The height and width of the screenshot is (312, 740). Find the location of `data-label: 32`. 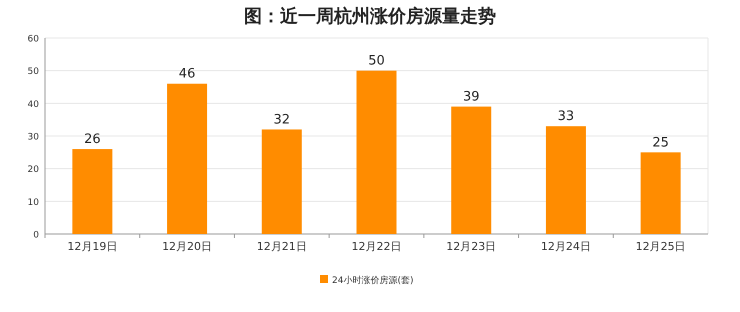

data-label: 32 is located at coordinates (282, 120).